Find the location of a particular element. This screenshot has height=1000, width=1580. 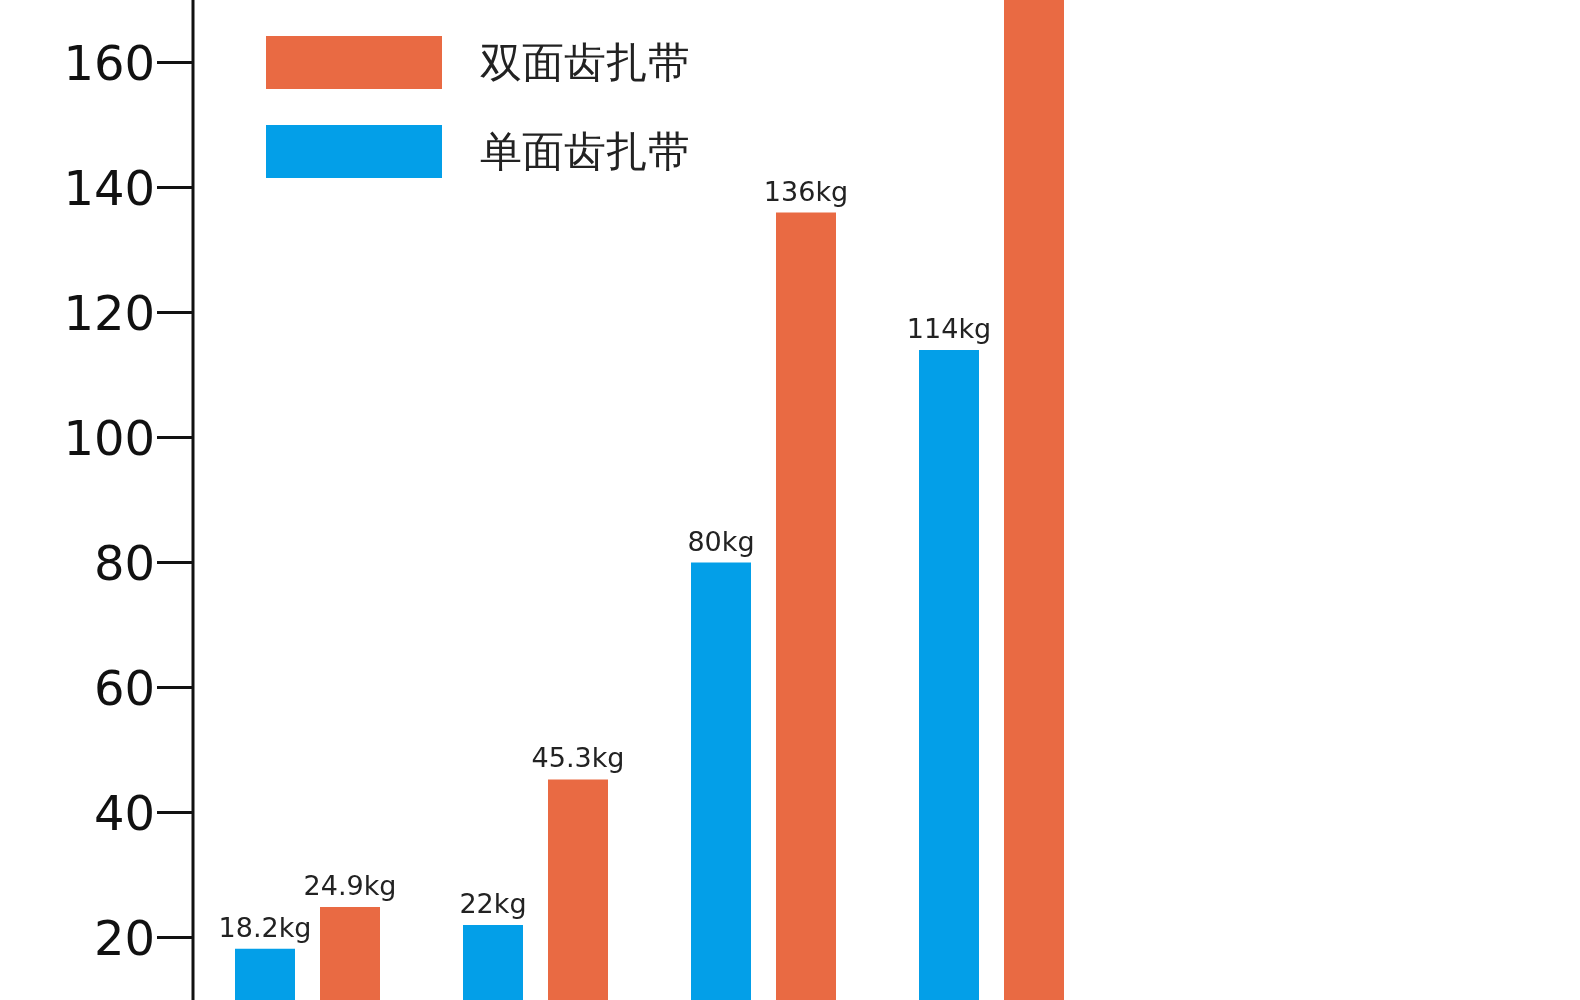

y-tick-label: 100 is located at coordinates (109, 437).